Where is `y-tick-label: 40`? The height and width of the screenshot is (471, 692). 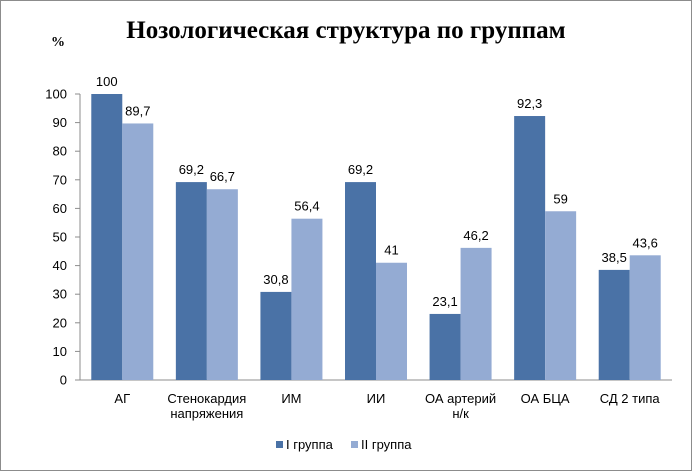
y-tick-label: 40 is located at coordinates (60, 265).